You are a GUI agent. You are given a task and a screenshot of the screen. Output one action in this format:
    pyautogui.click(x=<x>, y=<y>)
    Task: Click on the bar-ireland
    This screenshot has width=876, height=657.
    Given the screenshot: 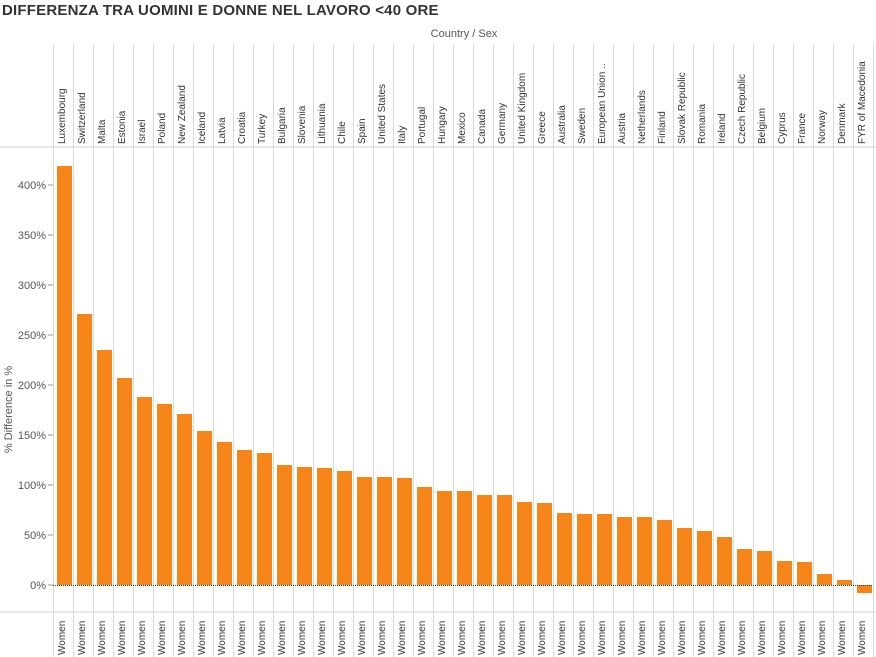 What is the action you would take?
    pyautogui.click(x=724, y=561)
    